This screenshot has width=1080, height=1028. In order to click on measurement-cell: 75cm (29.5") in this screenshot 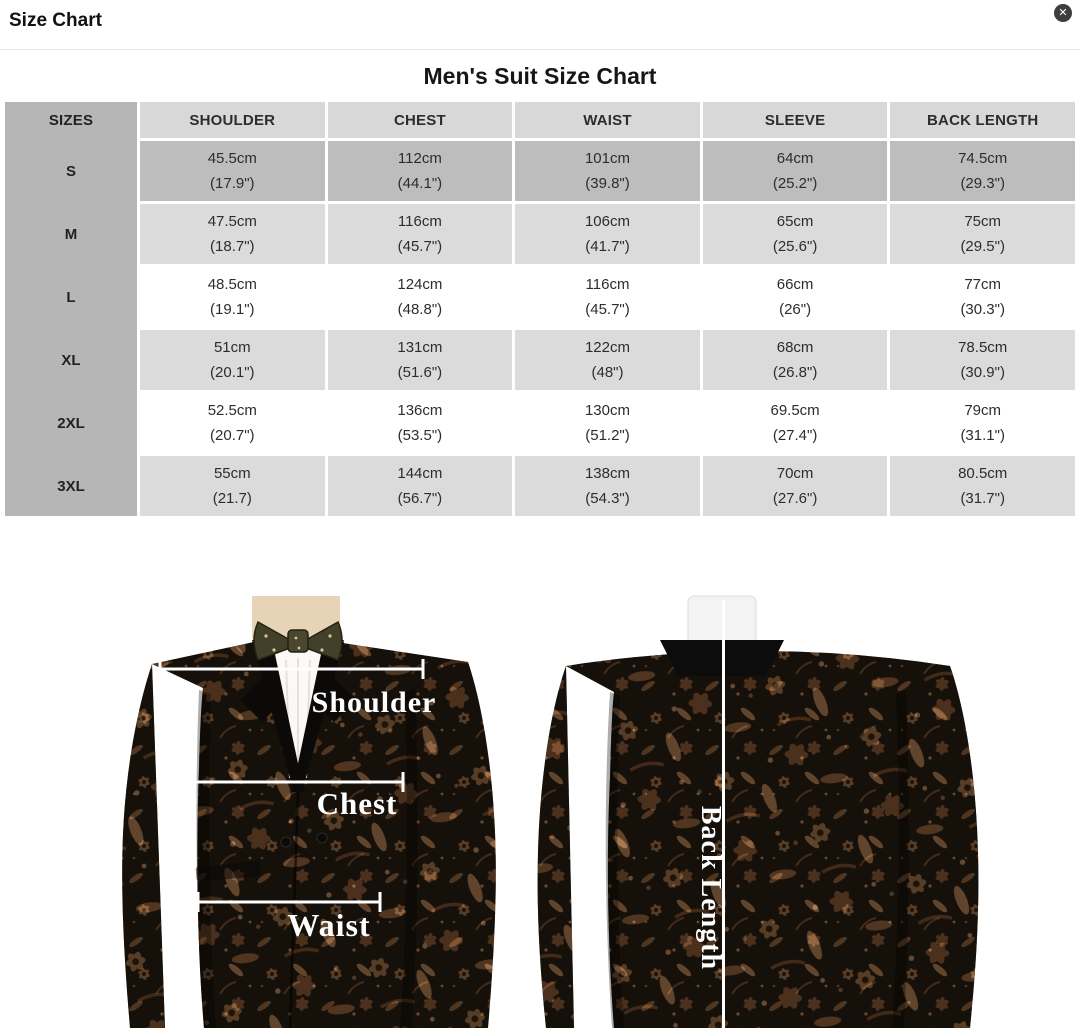, I will do `click(982, 234)`.